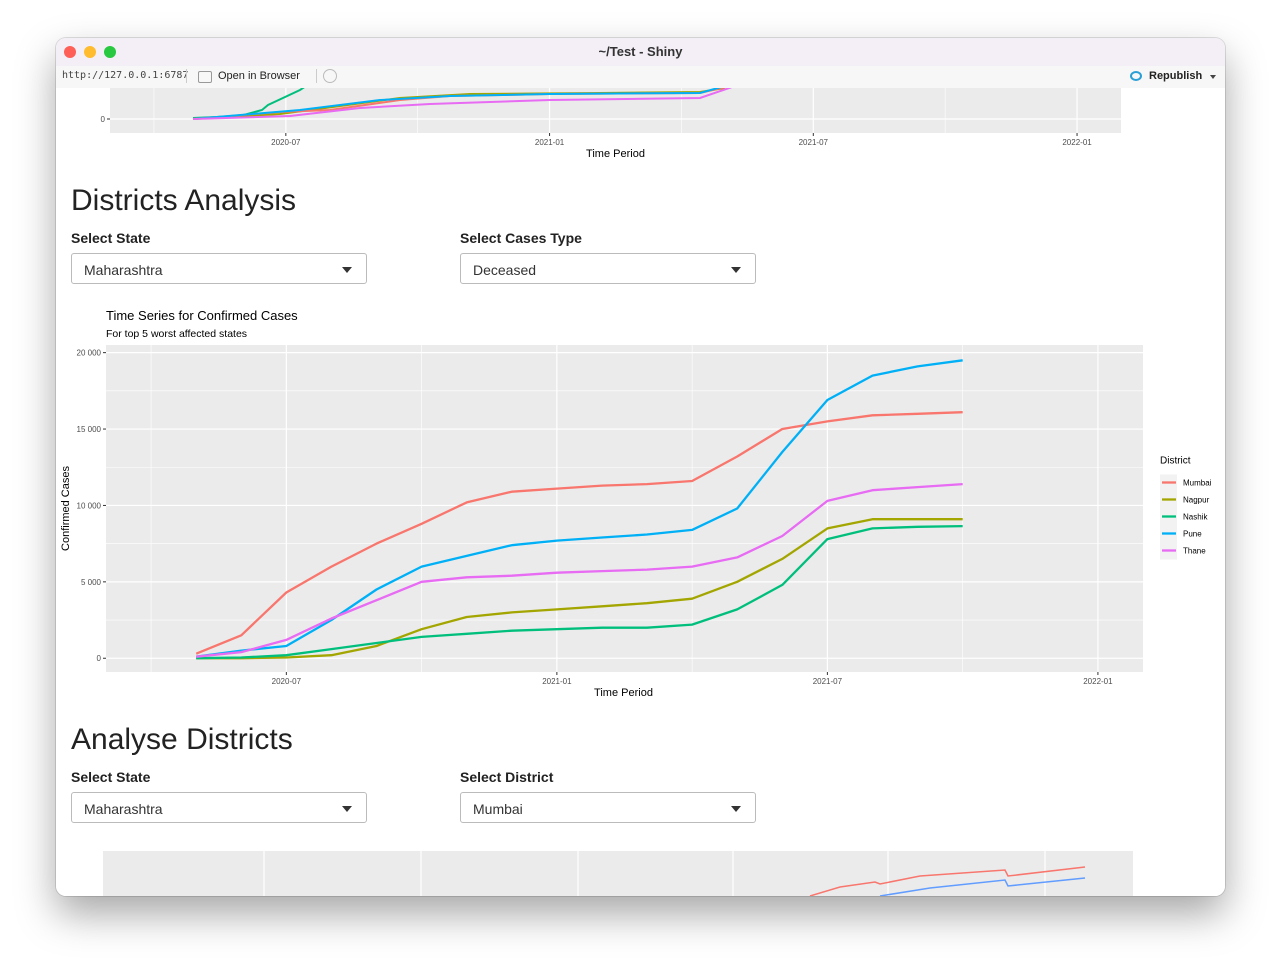 The height and width of the screenshot is (970, 1280). Describe the element at coordinates (1196, 500) in the screenshot. I see `legend-label: Nagpur` at that location.